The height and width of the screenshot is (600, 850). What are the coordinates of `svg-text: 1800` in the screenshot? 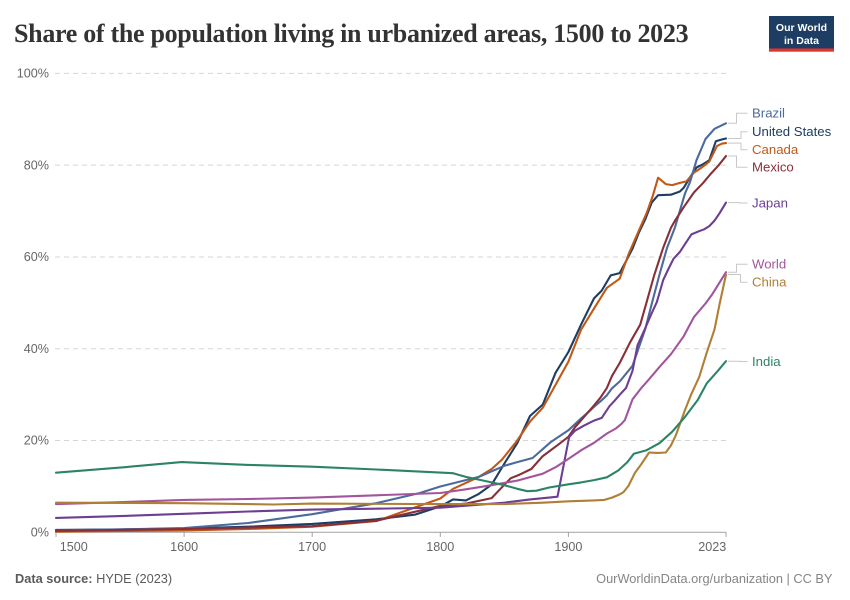 It's located at (440, 547).